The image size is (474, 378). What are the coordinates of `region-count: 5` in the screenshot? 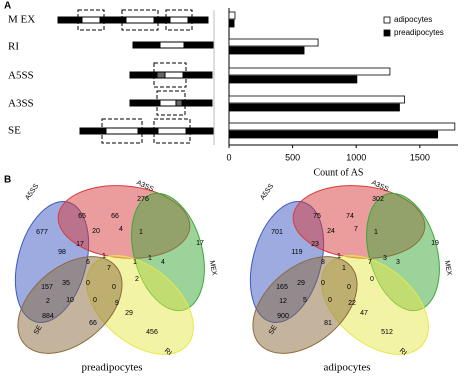 It's located at (305, 300).